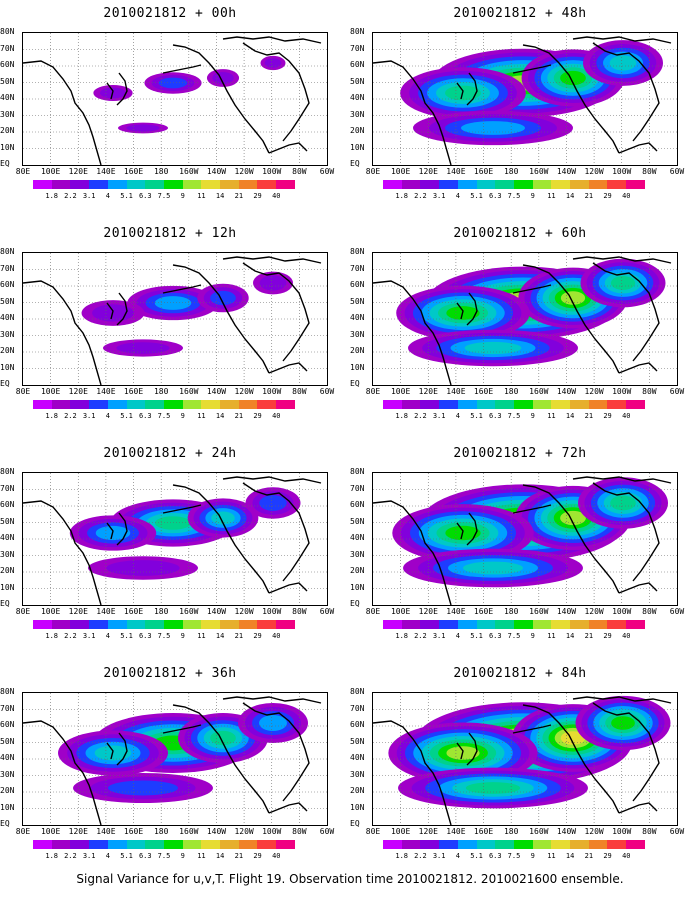 This screenshot has width=700, height=900. What do you see at coordinates (649, 611) in the screenshot?
I see `longitude-label: 80W` at bounding box center [649, 611].